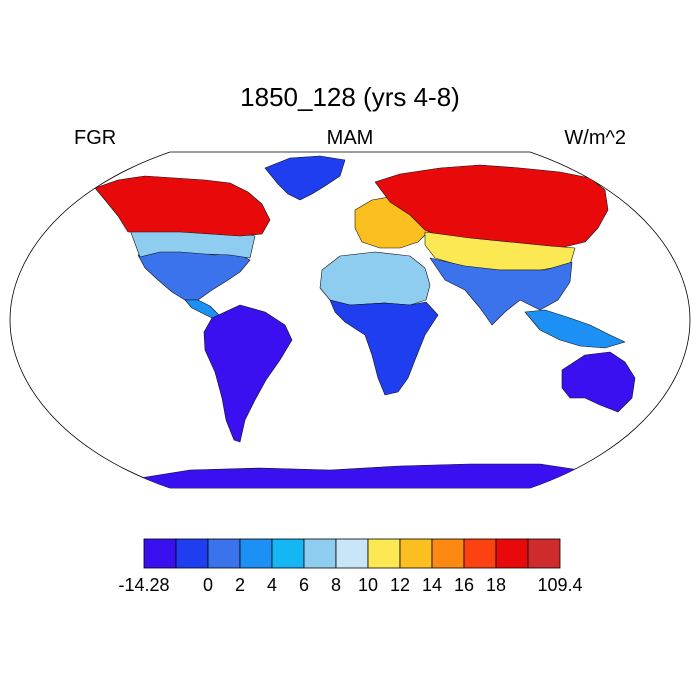 The width and height of the screenshot is (700, 700). What do you see at coordinates (182, 206) in the screenshot?
I see `region-north-america-north` at bounding box center [182, 206].